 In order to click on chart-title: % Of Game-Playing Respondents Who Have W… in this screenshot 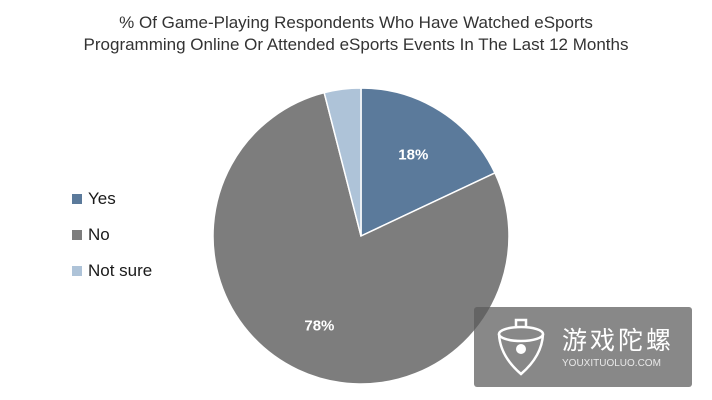, I will do `click(356, 34)`.